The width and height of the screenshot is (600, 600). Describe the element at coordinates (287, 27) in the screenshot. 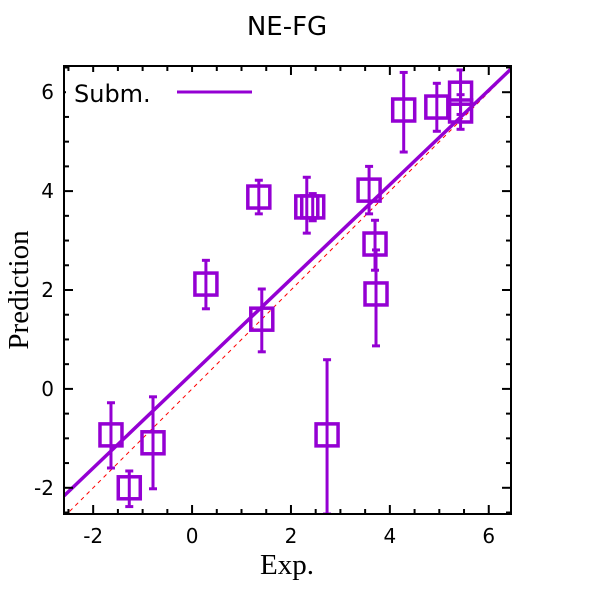

I see `chart-title: NE-FG` at that location.